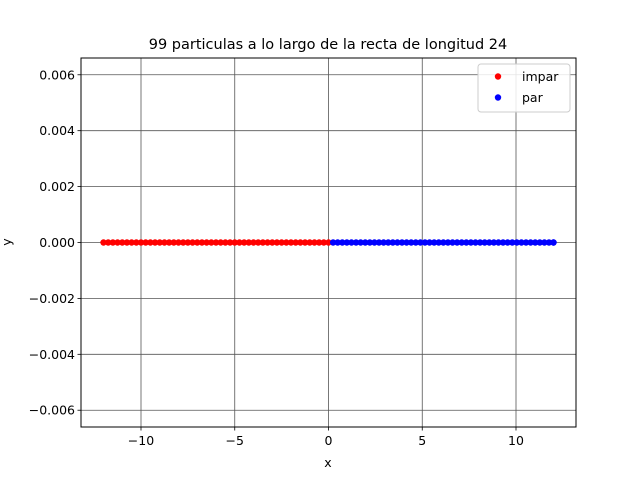 The height and width of the screenshot is (480, 640). What do you see at coordinates (533, 97) in the screenshot?
I see `legend-label-par: par` at bounding box center [533, 97].